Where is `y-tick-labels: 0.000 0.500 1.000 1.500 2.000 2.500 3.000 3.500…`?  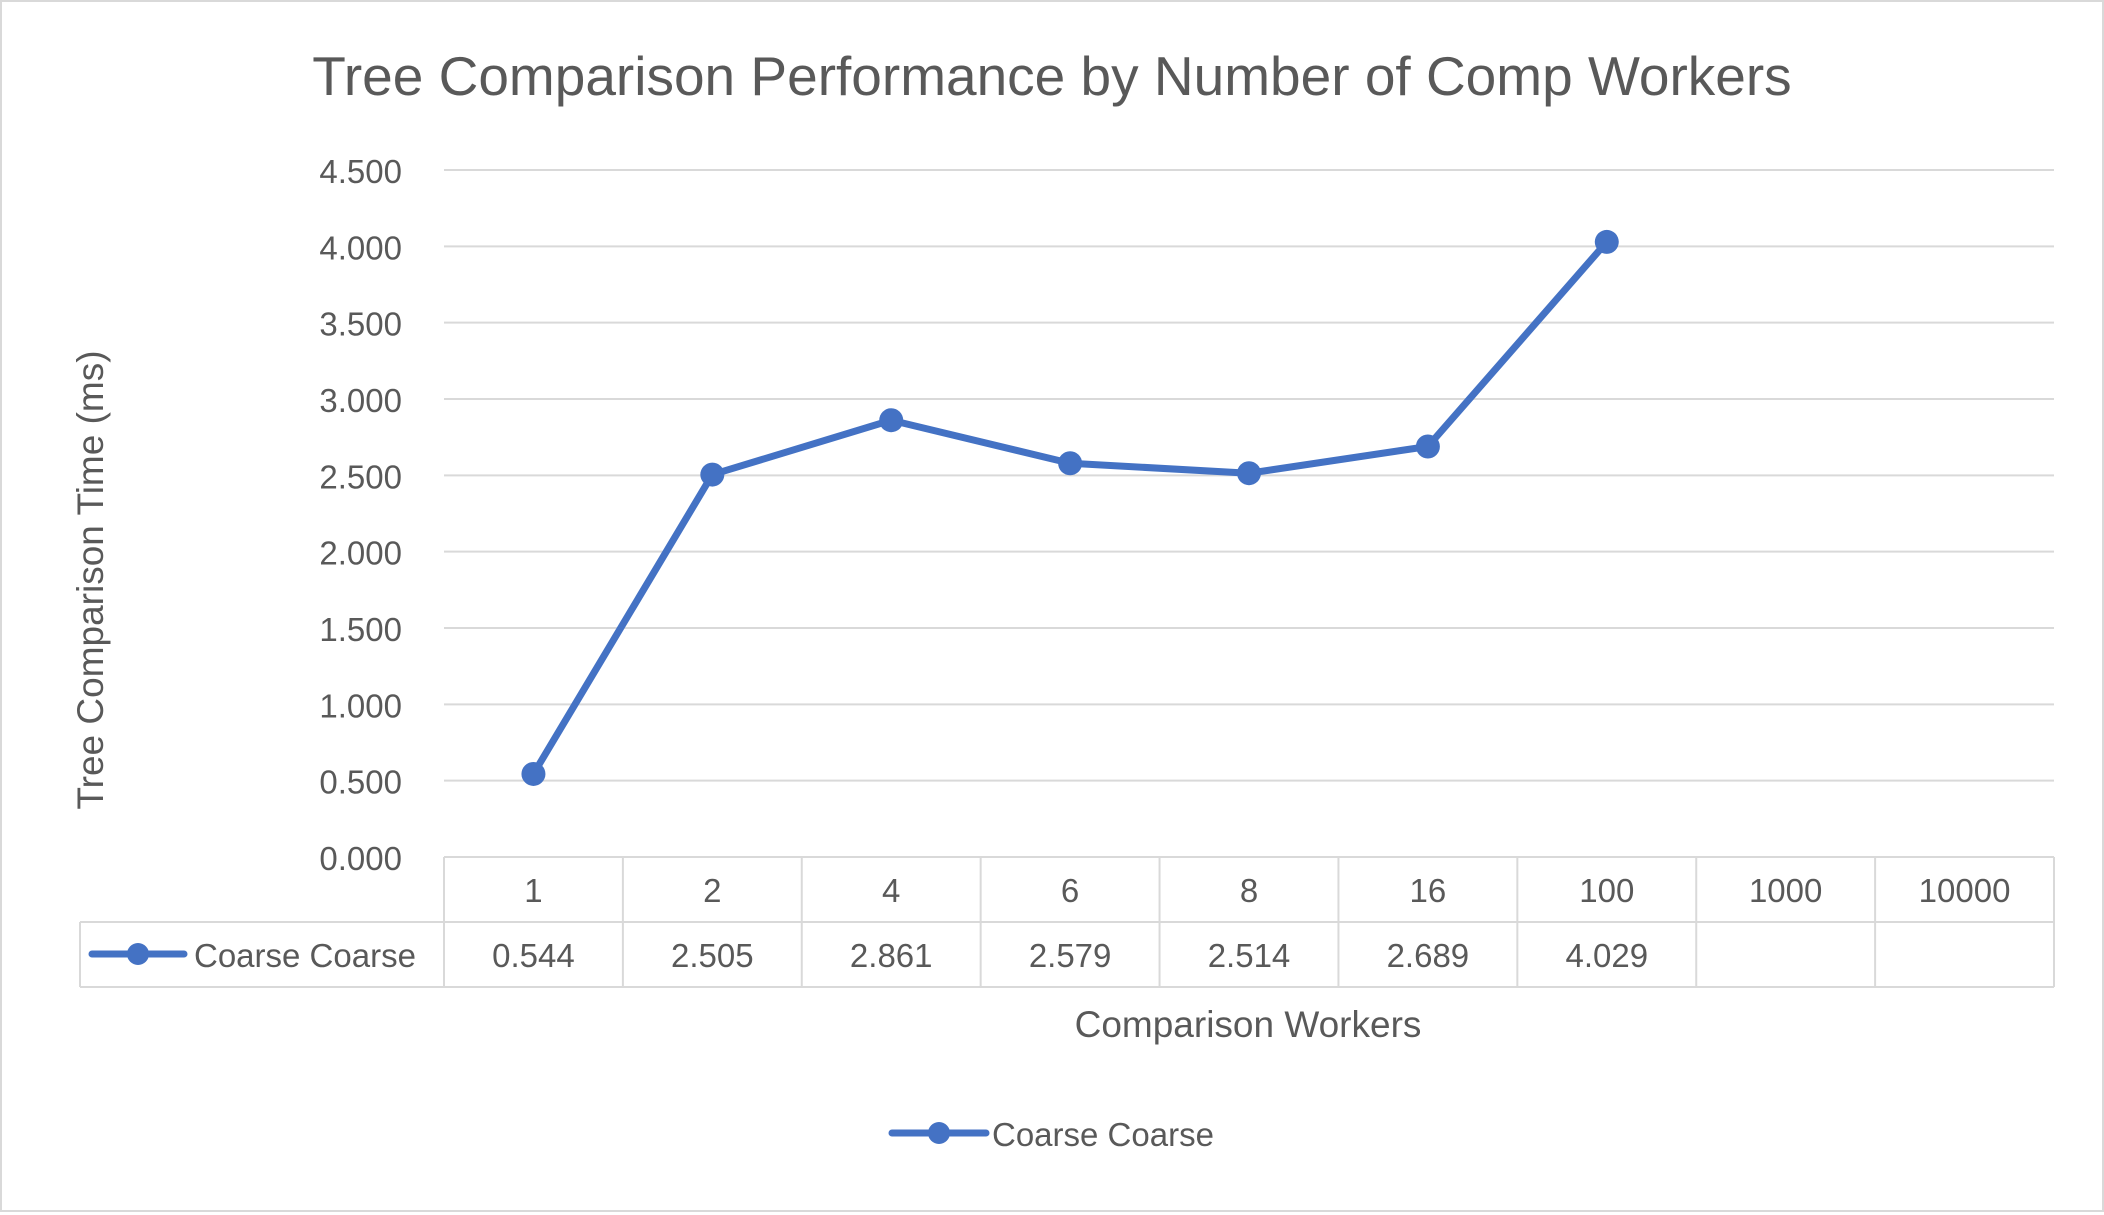 y-tick-labels: 0.000 0.500 1.000 1.500 2.000 2.500 3.000 3.500… is located at coordinates (360, 515).